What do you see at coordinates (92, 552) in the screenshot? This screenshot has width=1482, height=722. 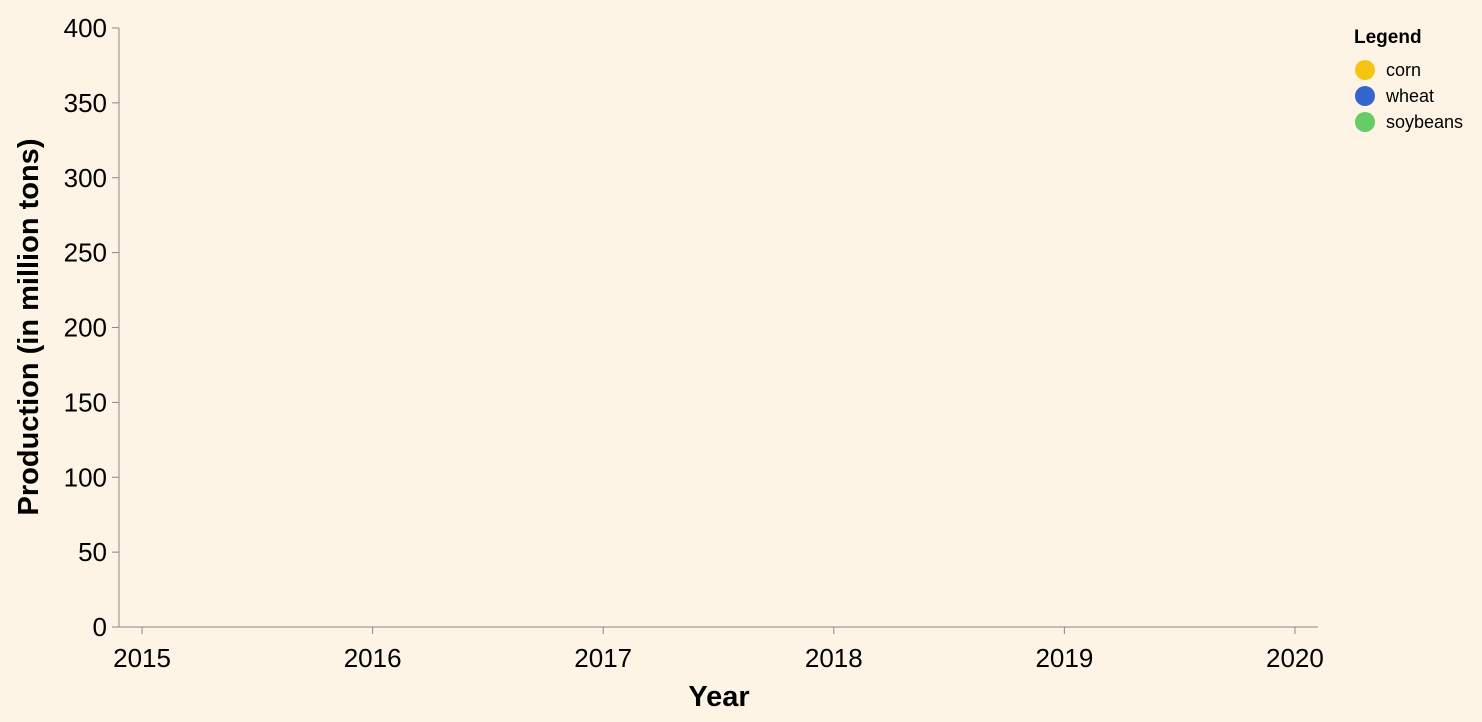 I see `y-tick-label: 50` at bounding box center [92, 552].